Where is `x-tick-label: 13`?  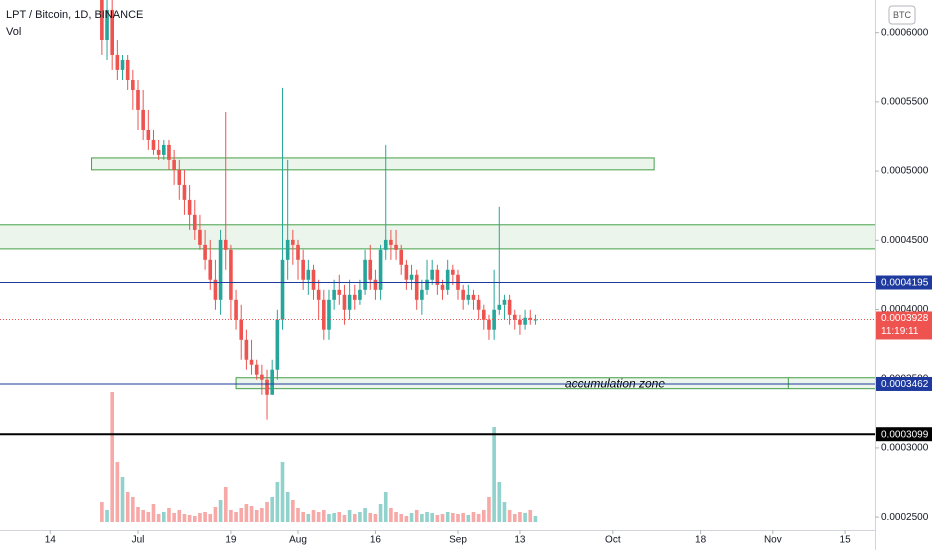
x-tick-label: 13 is located at coordinates (520, 540).